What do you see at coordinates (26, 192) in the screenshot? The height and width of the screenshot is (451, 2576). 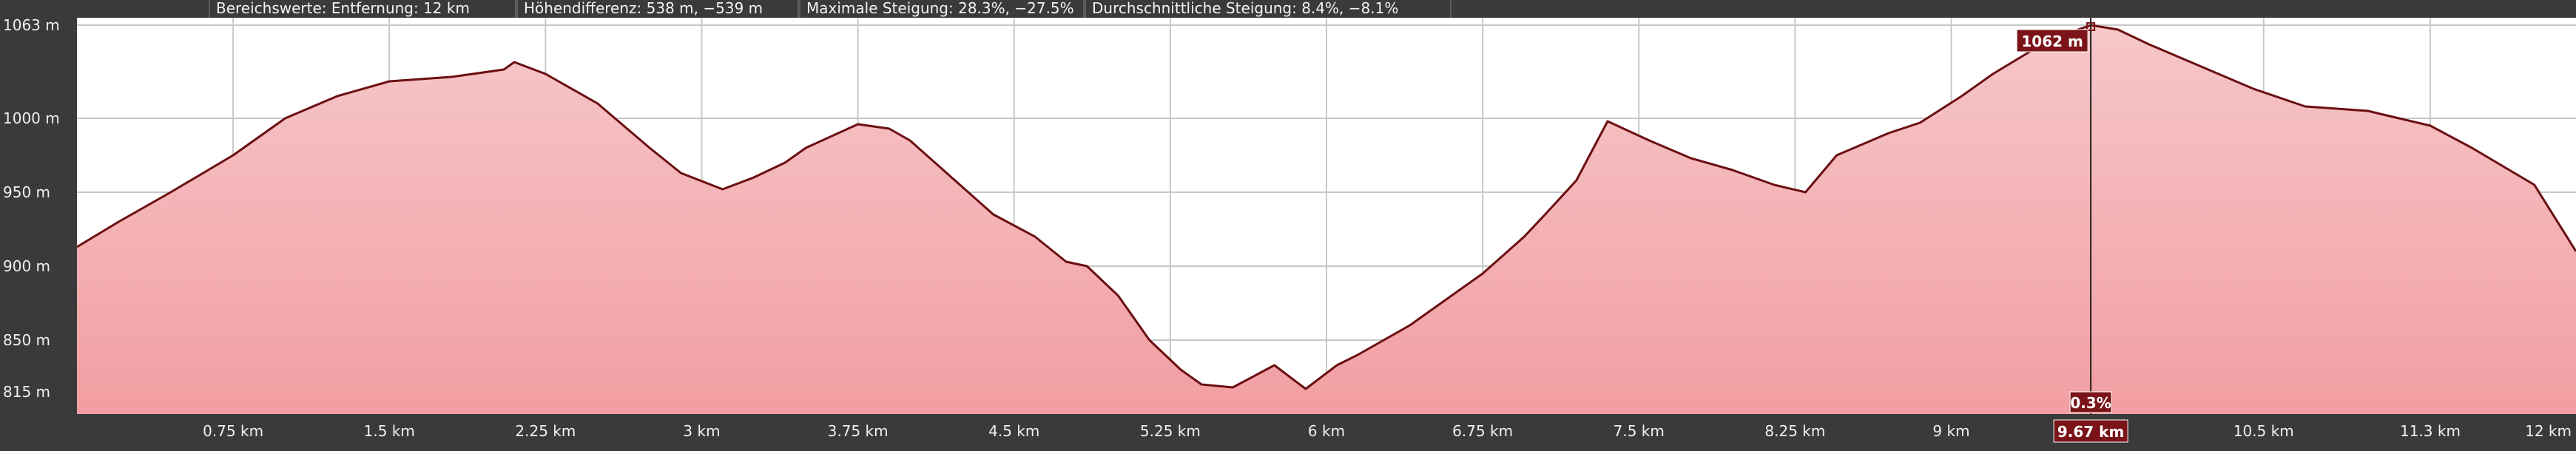 I see `y-tick-label: 950 m` at bounding box center [26, 192].